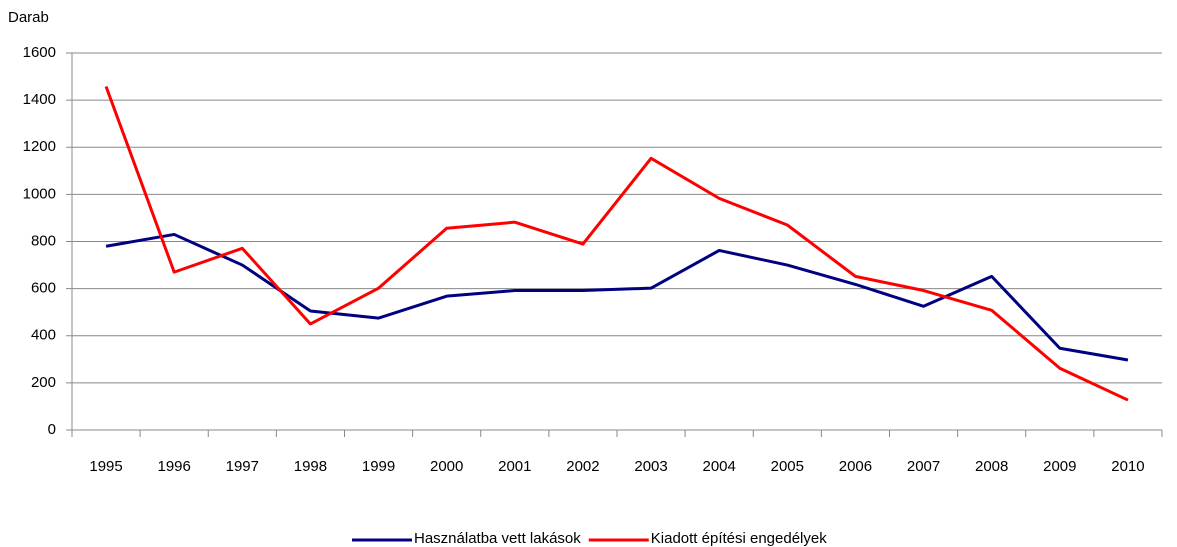 The width and height of the screenshot is (1177, 547). Describe the element at coordinates (378, 466) in the screenshot. I see `x-tick-label: 1999` at that location.